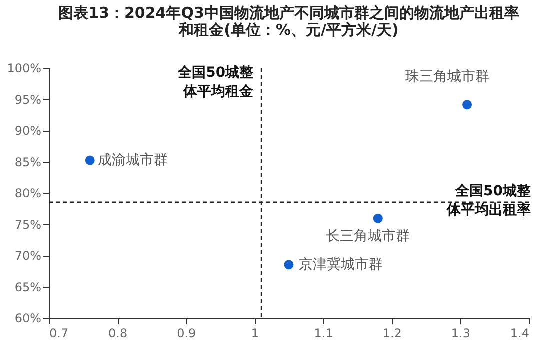 The height and width of the screenshot is (349, 552). I want to click on y-tick-label: 80%, so click(28, 193).